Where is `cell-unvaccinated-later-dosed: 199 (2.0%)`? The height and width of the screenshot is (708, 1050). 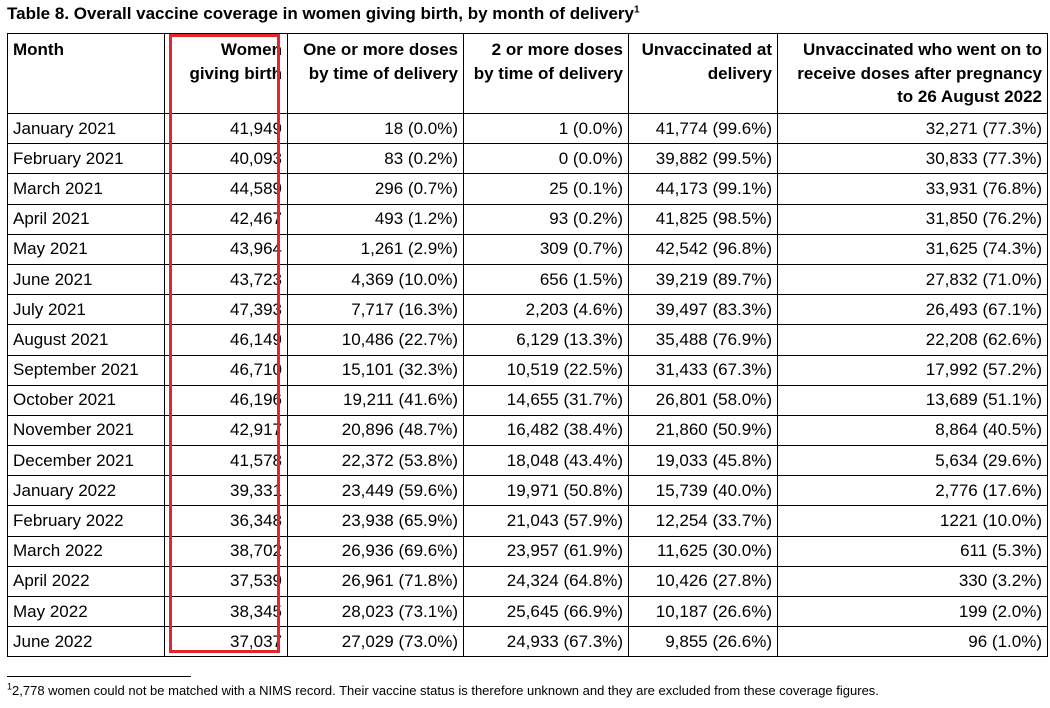
cell-unvaccinated-later-dosed: 199 (2.0%) is located at coordinates (912, 611).